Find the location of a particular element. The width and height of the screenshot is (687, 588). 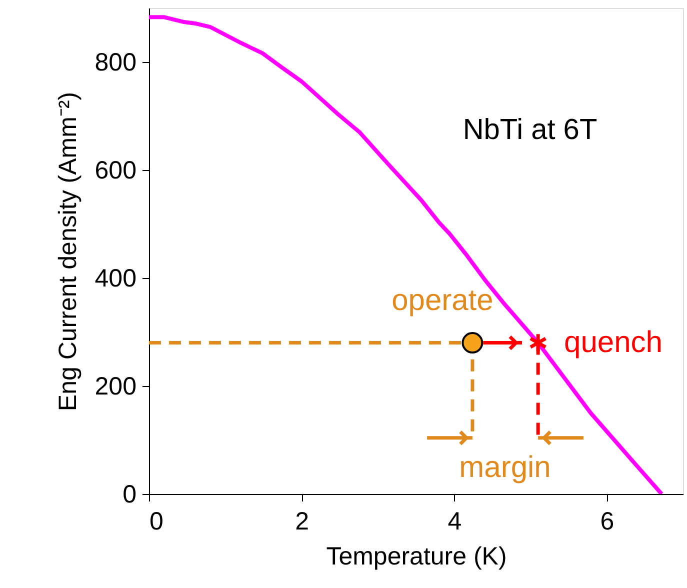

y-tick-label: 400 is located at coordinates (115, 278).